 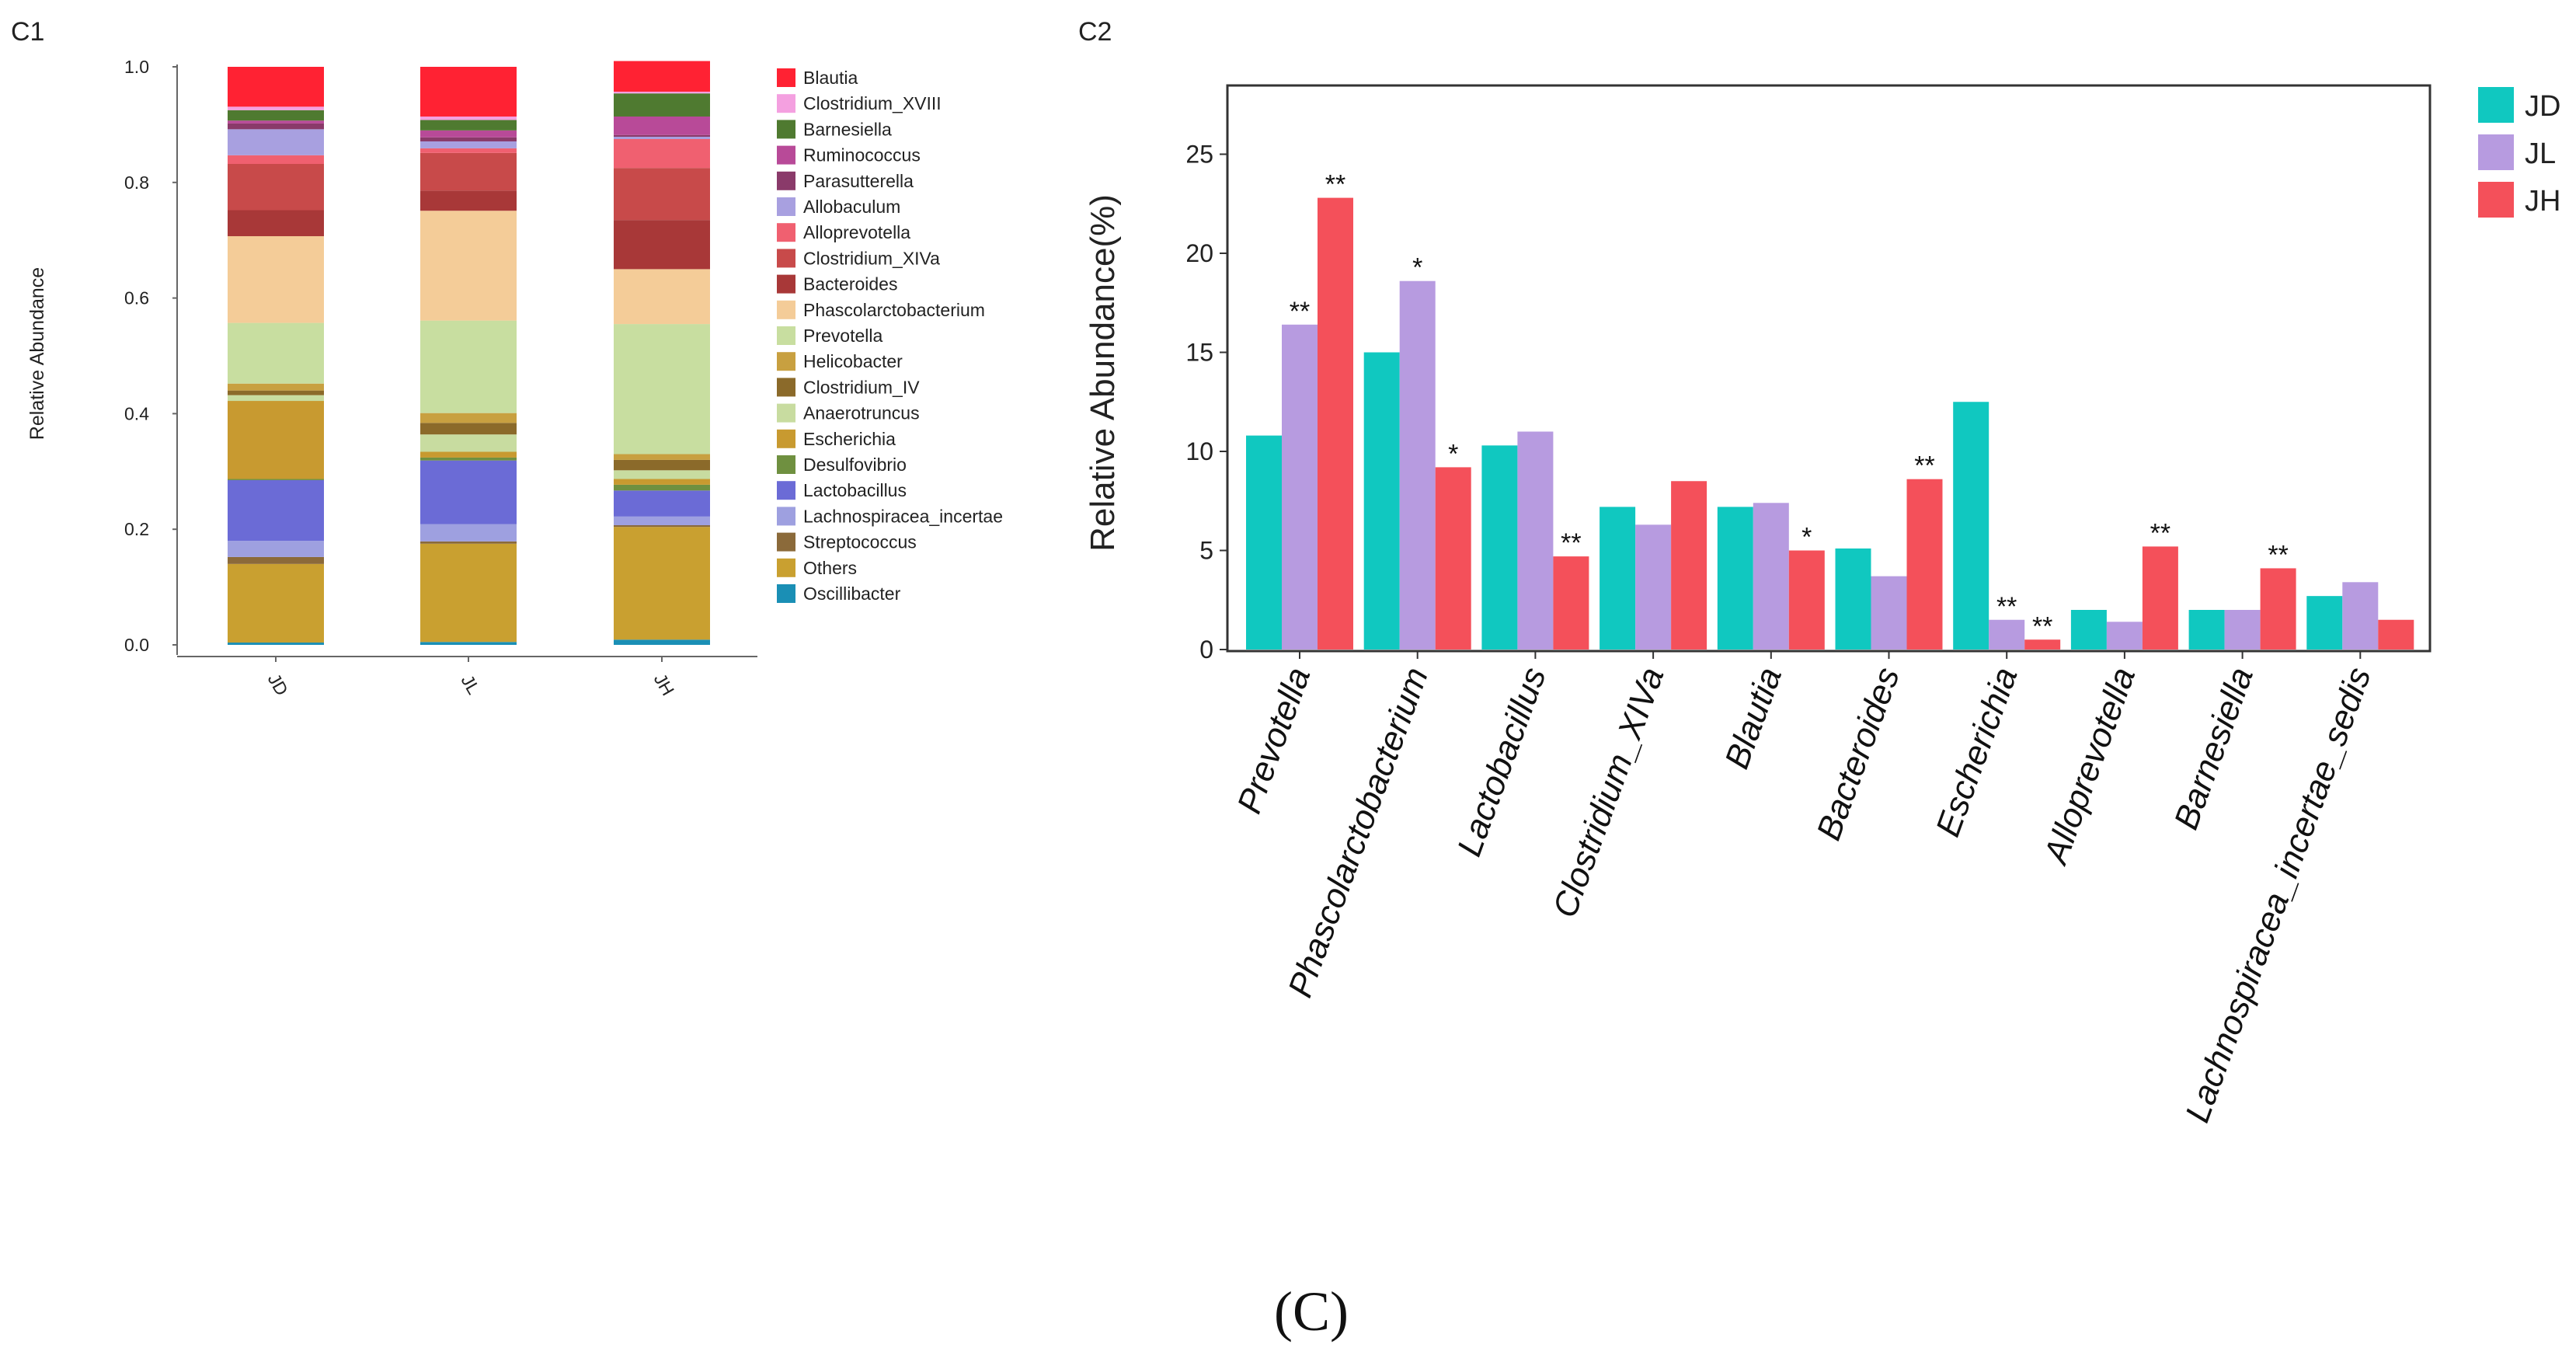 What do you see at coordinates (881, 310) in the screenshot?
I see `c1-legend-item-phascolarctobacterium: Phascolarctobacterium` at bounding box center [881, 310].